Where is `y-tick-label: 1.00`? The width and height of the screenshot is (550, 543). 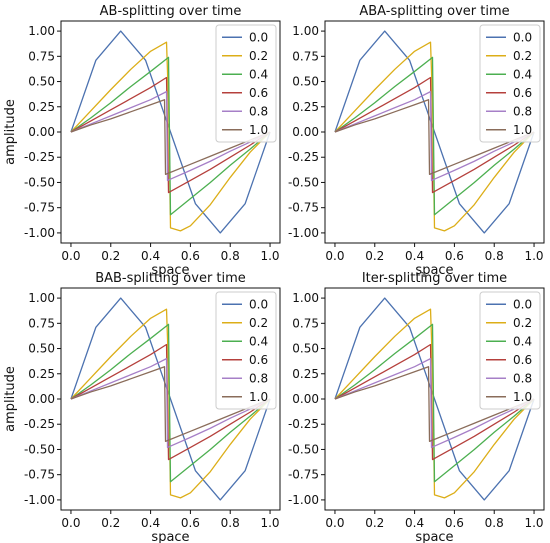
y-tick-label: 1.00 is located at coordinates (305, 31).